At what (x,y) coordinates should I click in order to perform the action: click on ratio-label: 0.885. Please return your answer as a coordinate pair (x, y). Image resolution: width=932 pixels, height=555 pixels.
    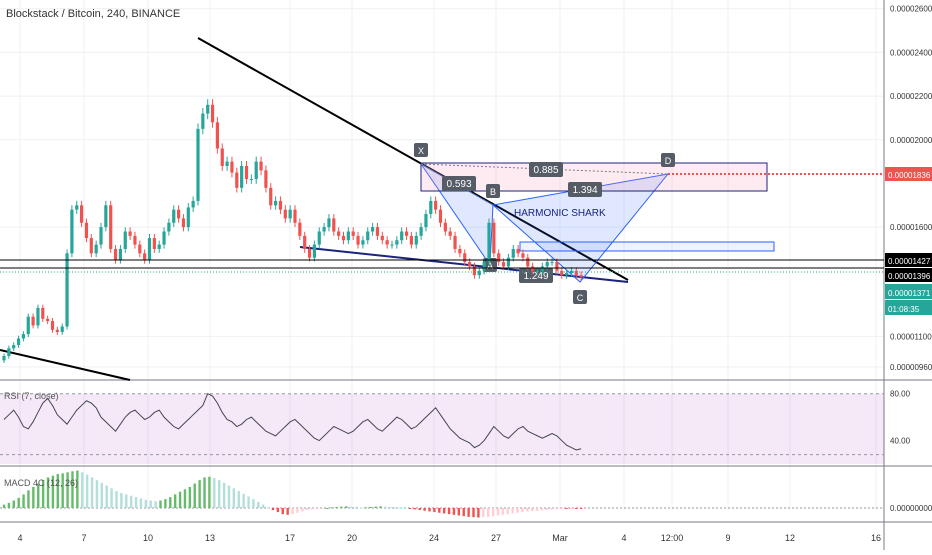
    Looking at the image, I should click on (546, 169).